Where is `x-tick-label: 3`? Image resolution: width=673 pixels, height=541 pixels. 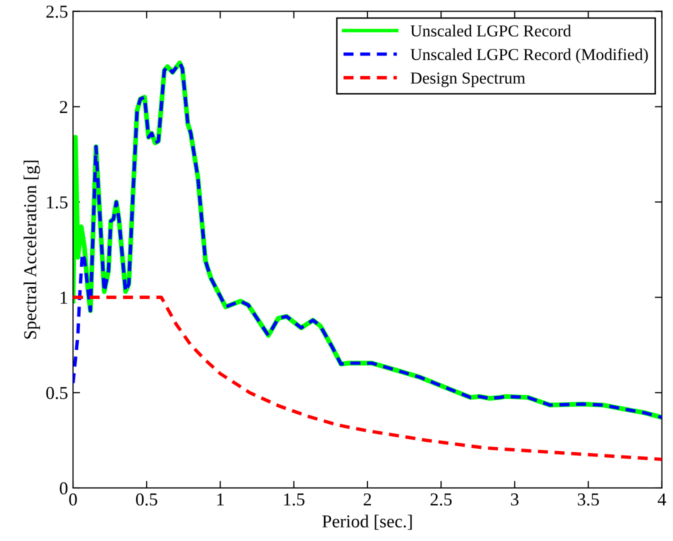
x-tick-label: 3 is located at coordinates (514, 499).